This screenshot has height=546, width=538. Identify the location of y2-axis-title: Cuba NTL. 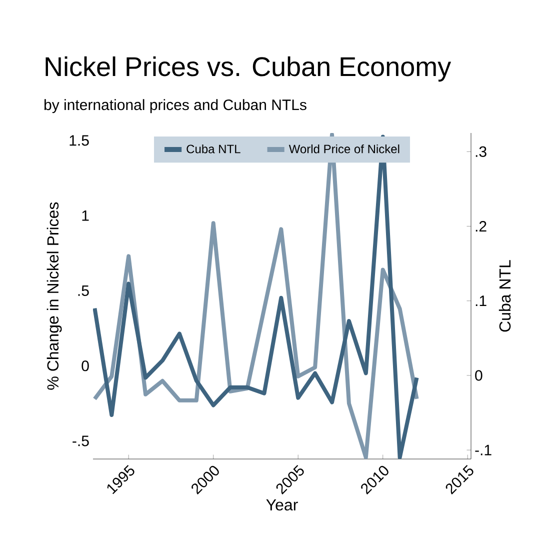
(504, 296).